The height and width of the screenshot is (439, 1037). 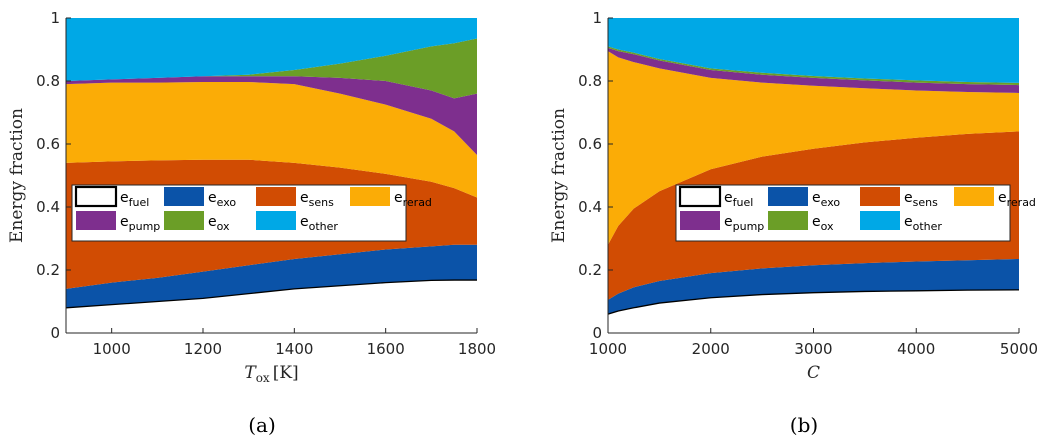 I want to click on legend-entry-e-exo: eexo, so click(x=200, y=198).